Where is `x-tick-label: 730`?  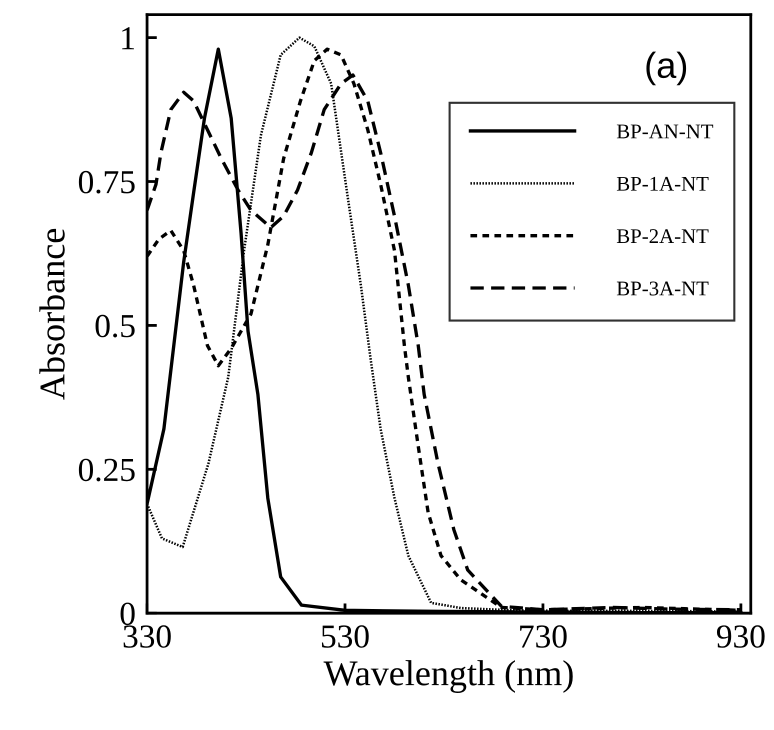 x-tick-label: 730 is located at coordinates (543, 636).